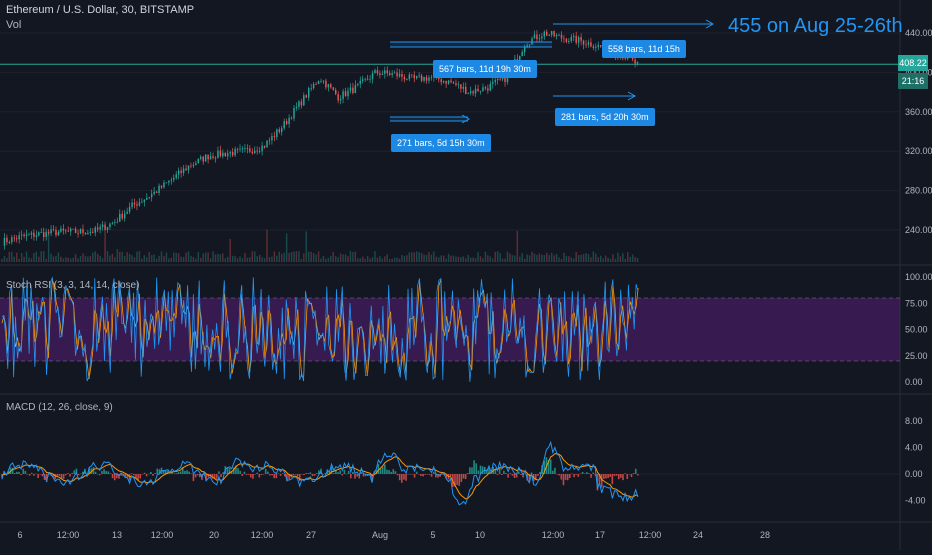  I want to click on range-measure-558: 558 bars, 11d 15h, so click(644, 49).